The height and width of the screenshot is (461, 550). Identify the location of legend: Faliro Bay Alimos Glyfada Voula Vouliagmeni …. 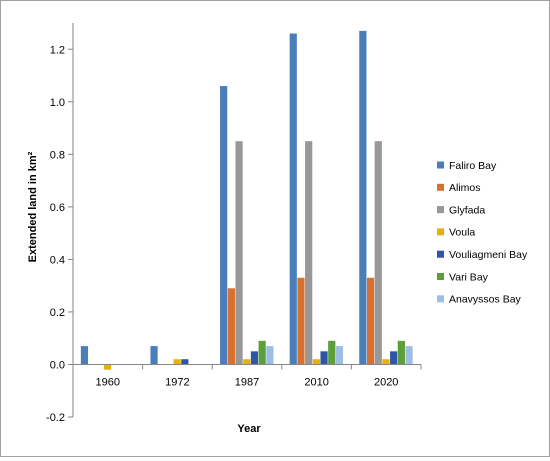
(482, 233).